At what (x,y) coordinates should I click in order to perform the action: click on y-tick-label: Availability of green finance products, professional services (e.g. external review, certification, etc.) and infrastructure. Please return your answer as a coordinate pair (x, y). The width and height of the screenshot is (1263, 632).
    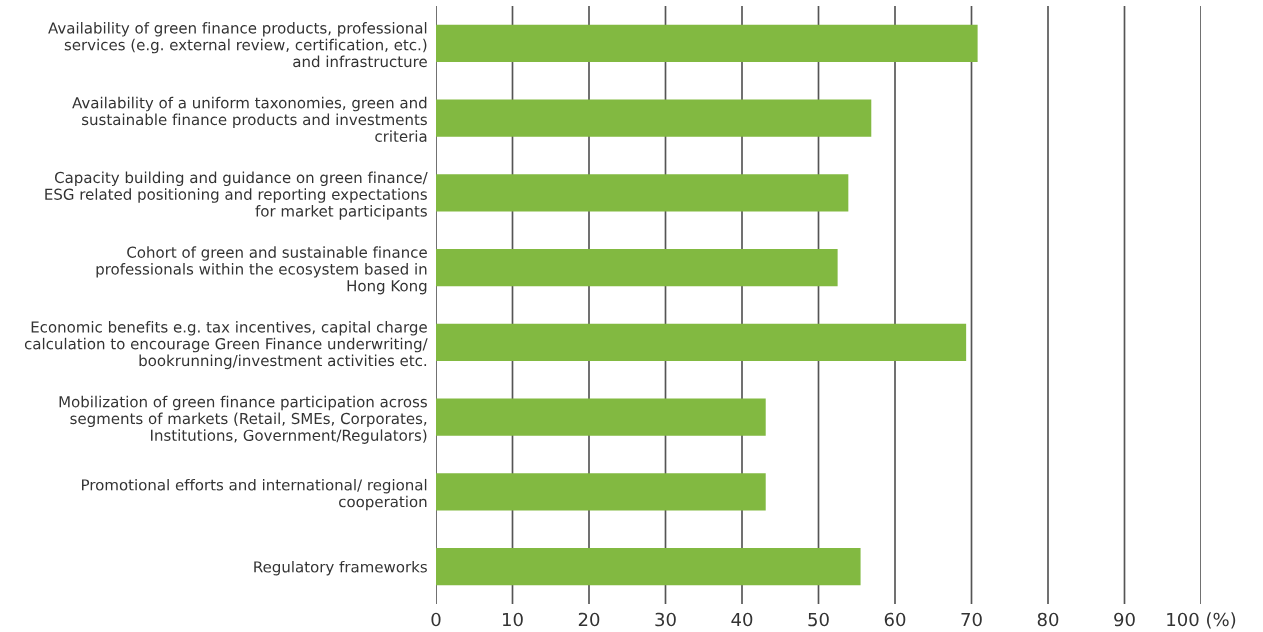
    Looking at the image, I should click on (237, 45).